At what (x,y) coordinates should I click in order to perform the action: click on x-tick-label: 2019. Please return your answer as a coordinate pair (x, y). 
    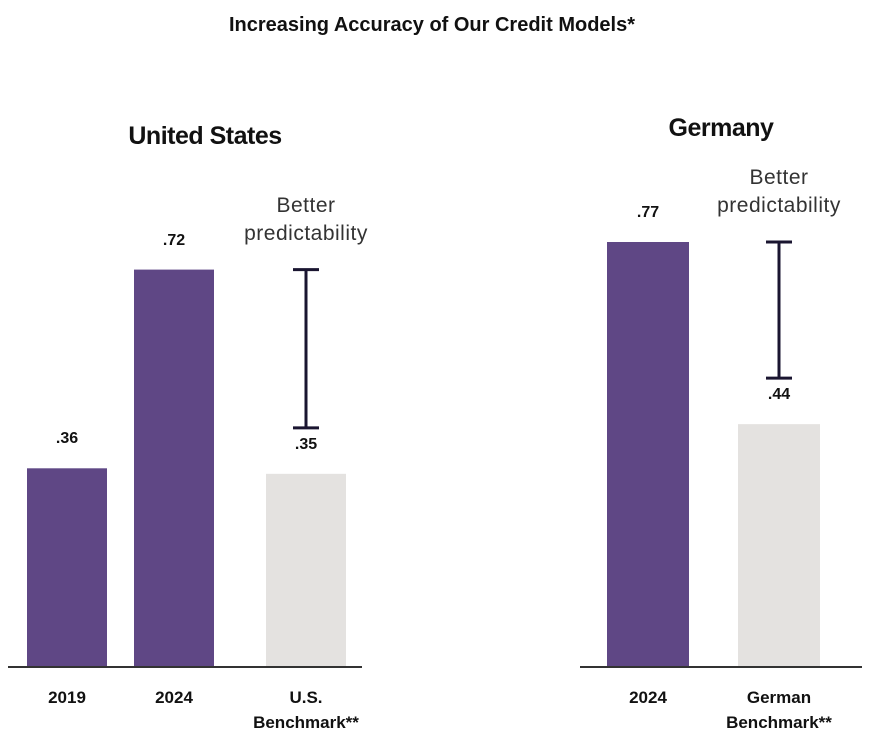
    Looking at the image, I should click on (67, 697).